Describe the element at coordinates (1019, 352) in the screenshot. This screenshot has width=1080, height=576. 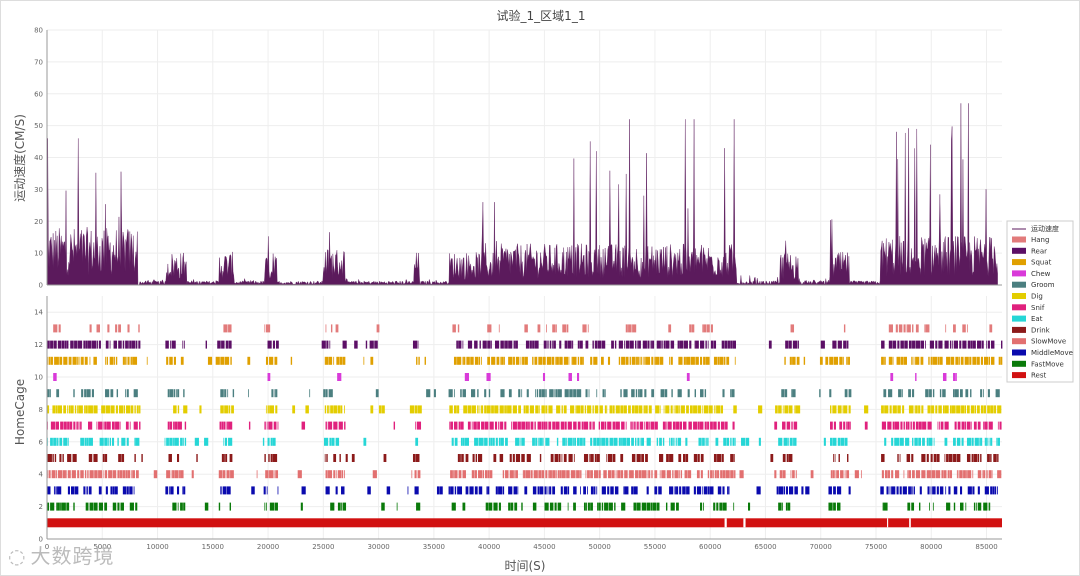
I see `legend-swatch-middlemove` at that location.